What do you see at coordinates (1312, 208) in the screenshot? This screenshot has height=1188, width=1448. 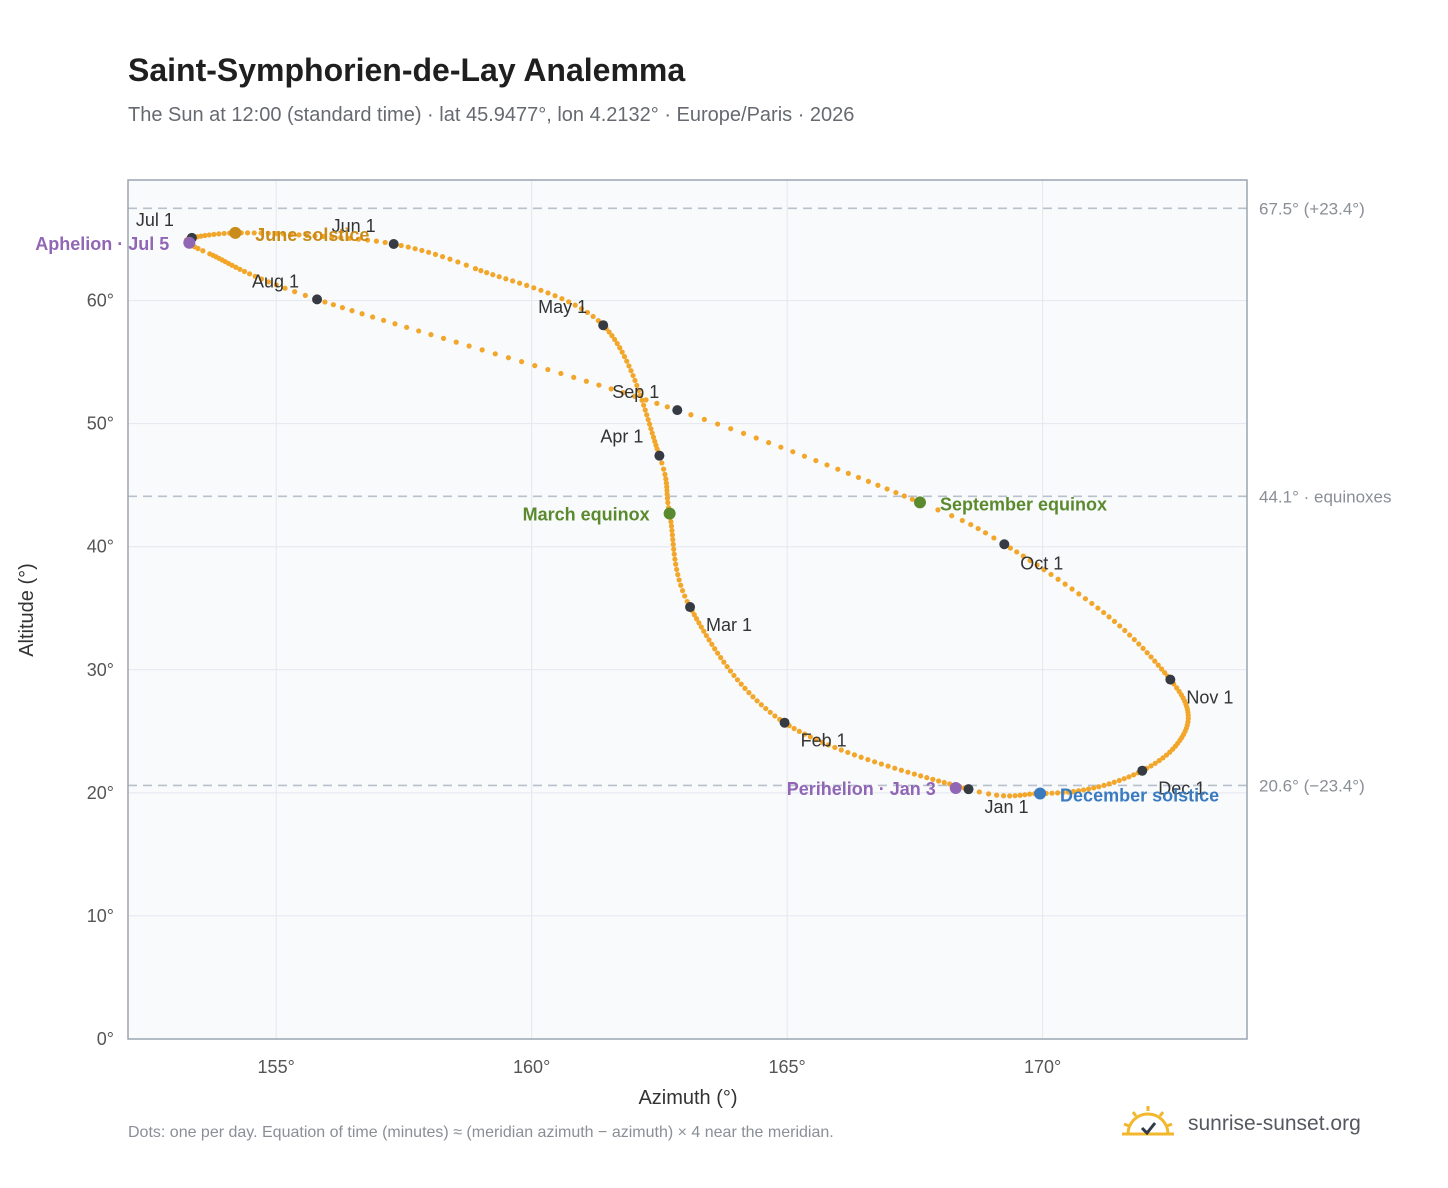 I see `reference-line-label: 67.5° (+23.4°)` at bounding box center [1312, 208].